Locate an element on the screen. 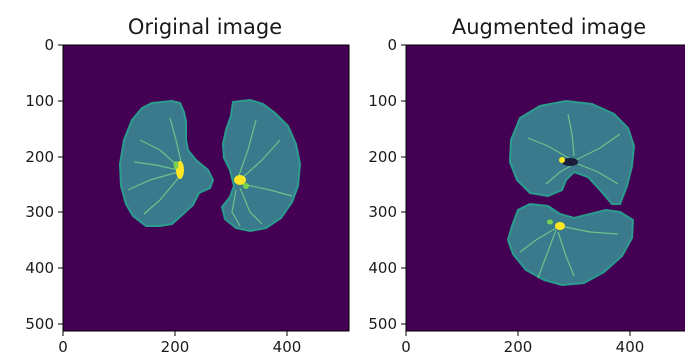 The height and width of the screenshot is (358, 685). left-lung is located at coordinates (166, 163).